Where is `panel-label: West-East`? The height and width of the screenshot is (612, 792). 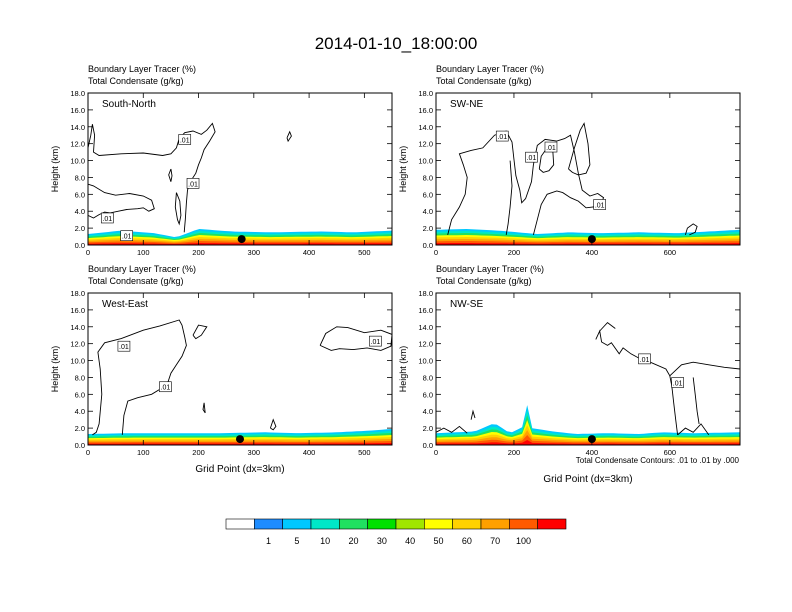
panel-label: West-East is located at coordinates (125, 304).